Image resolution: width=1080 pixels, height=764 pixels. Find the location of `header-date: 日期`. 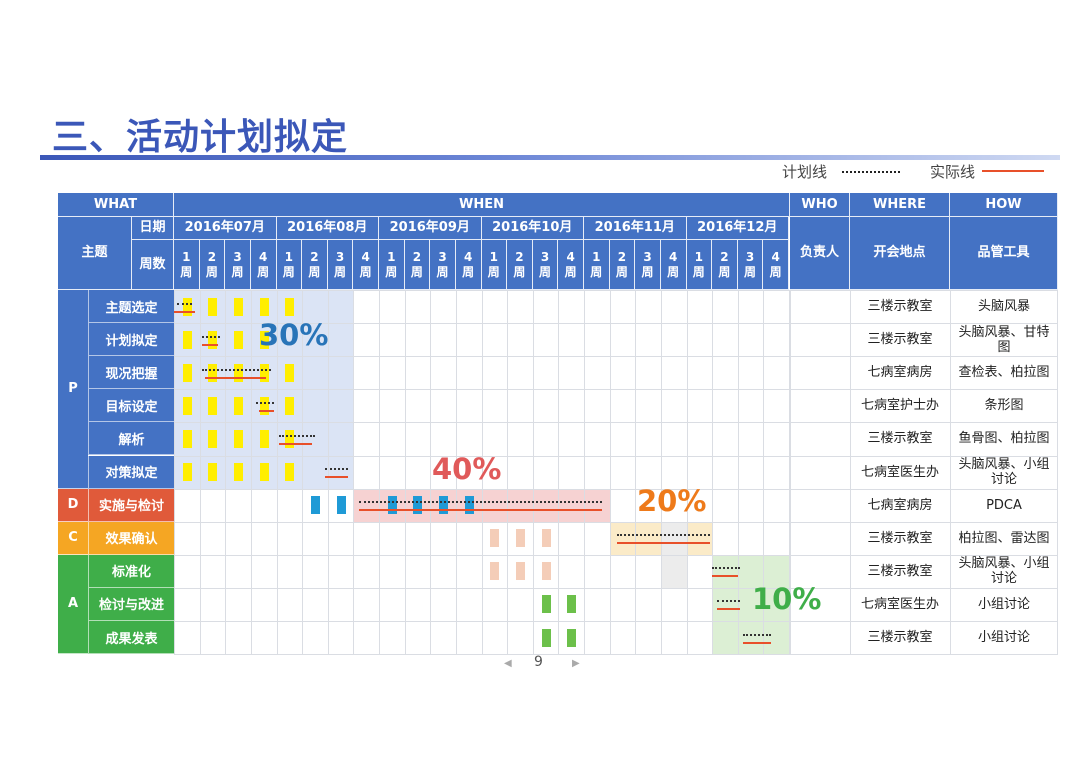

header-date: 日期 is located at coordinates (153, 228).